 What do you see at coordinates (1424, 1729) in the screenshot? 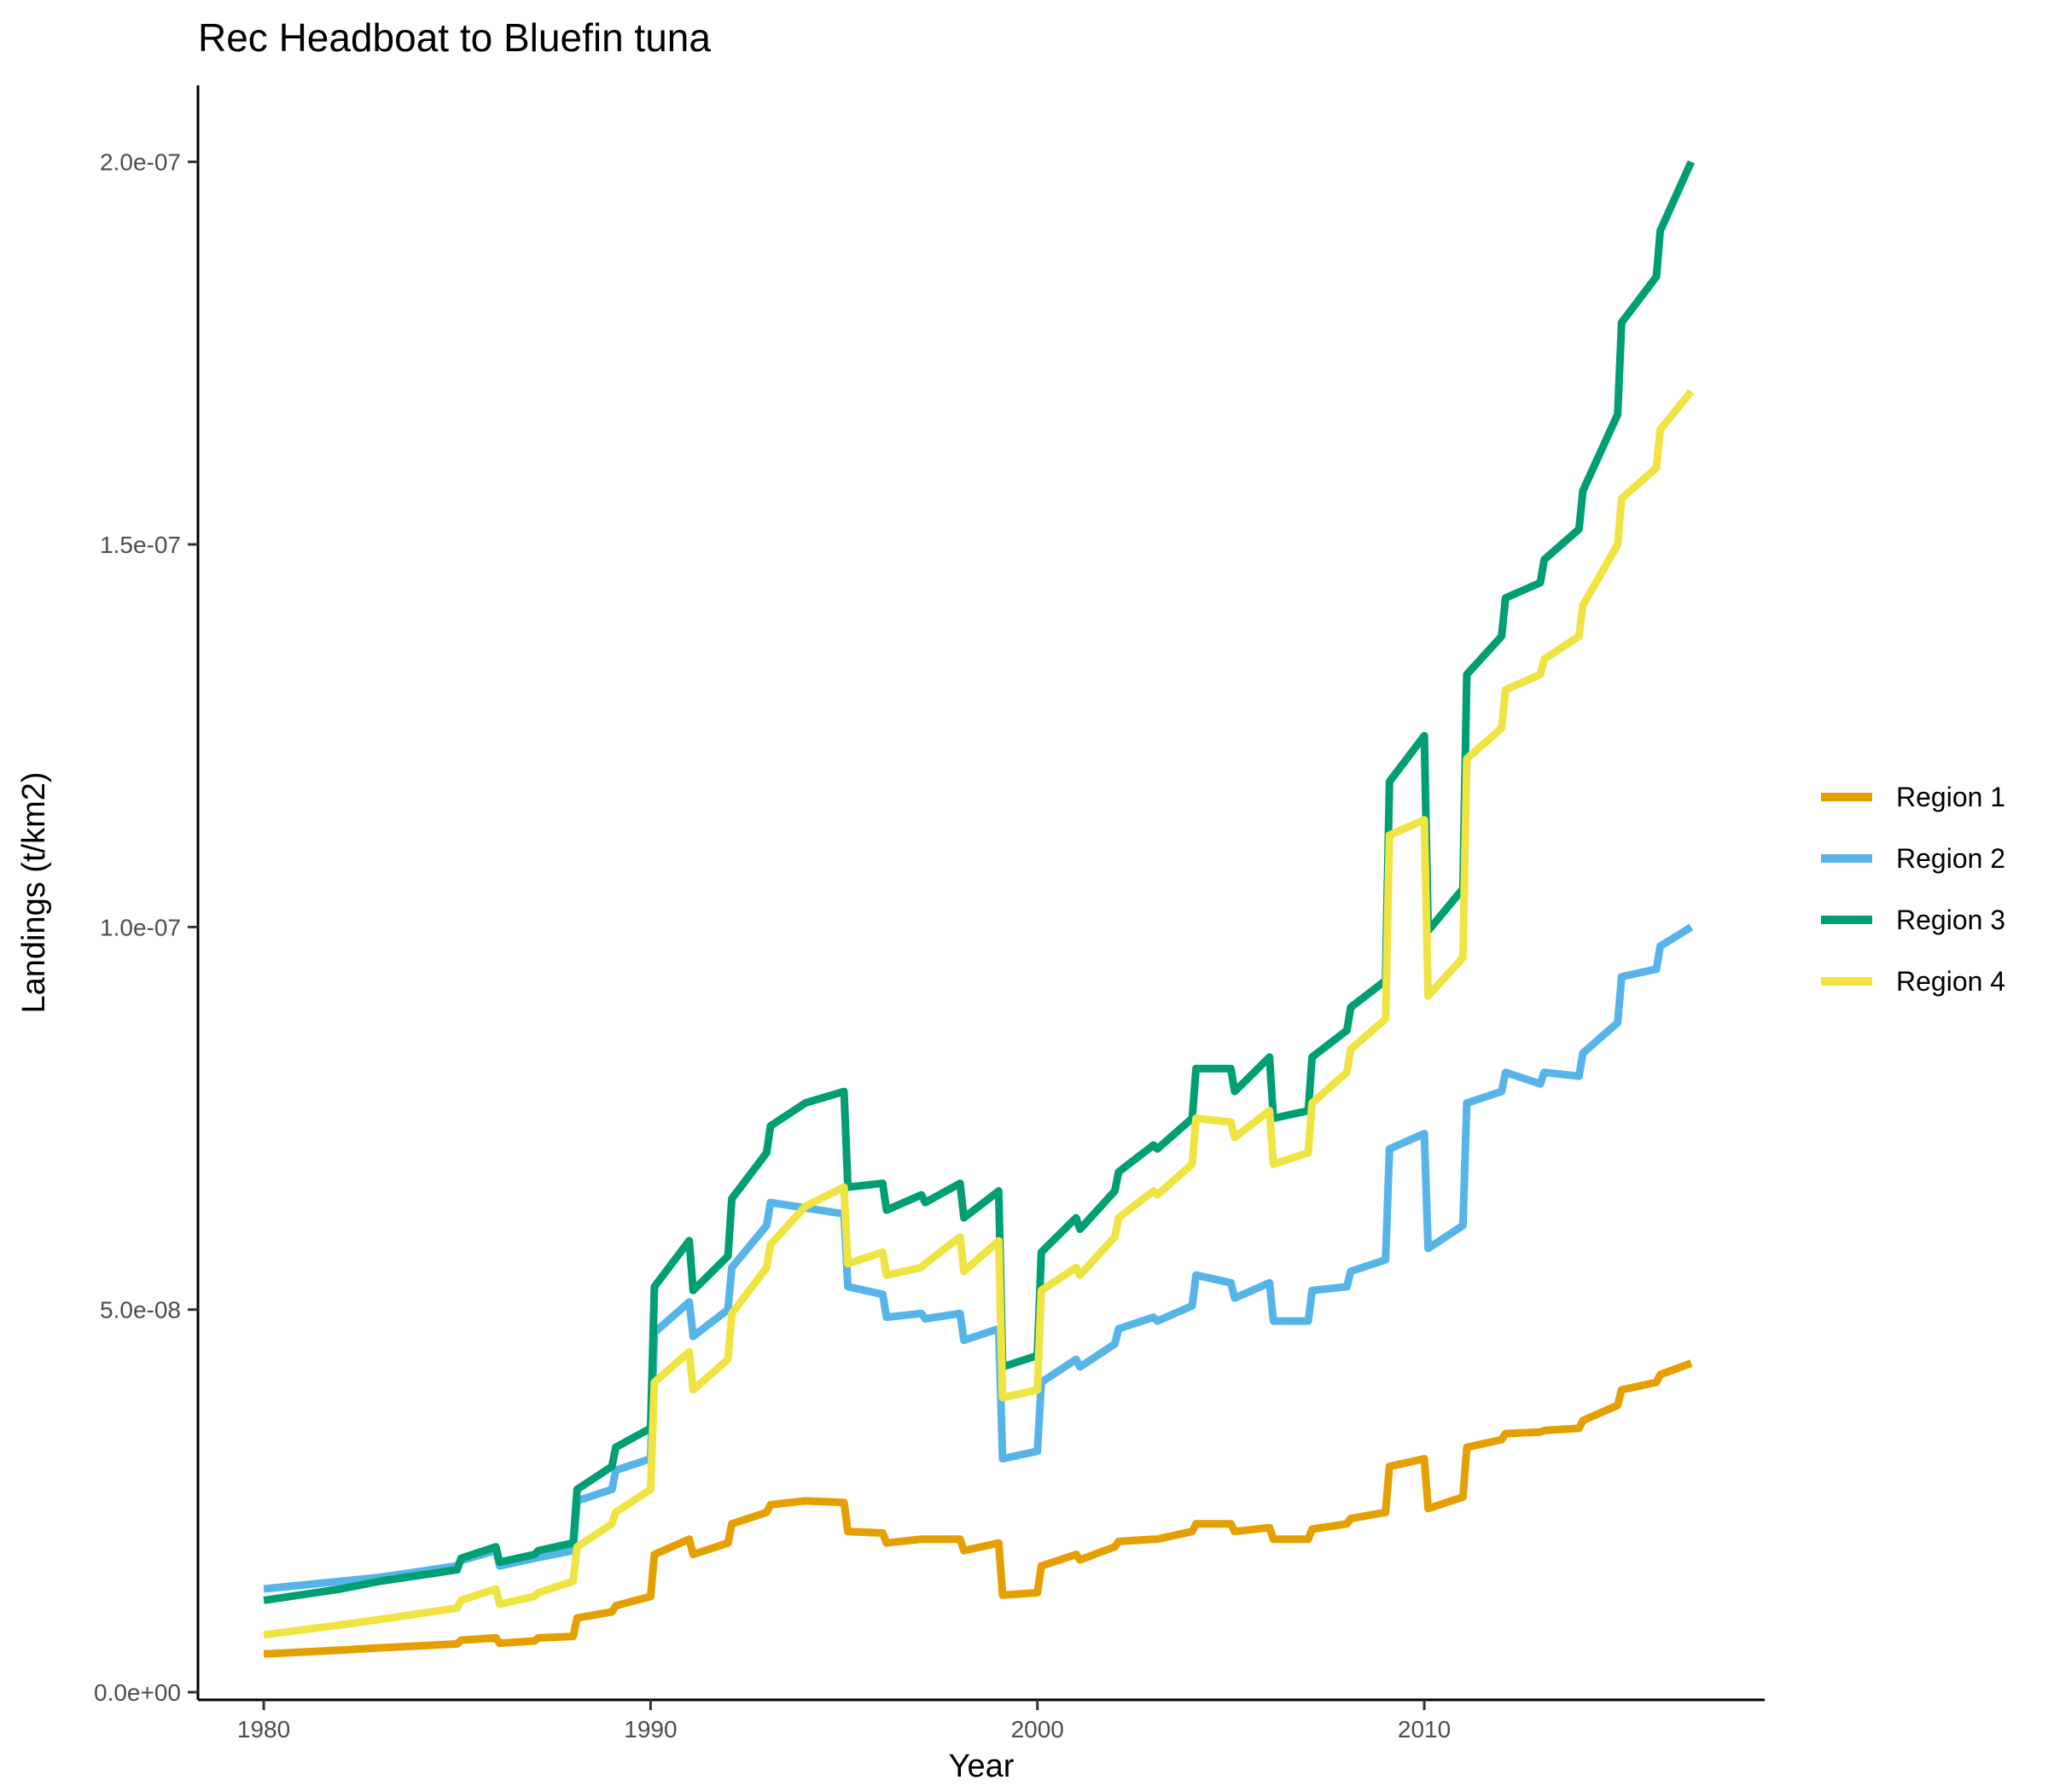
I see `x-tick-label: 2010` at bounding box center [1424, 1729].